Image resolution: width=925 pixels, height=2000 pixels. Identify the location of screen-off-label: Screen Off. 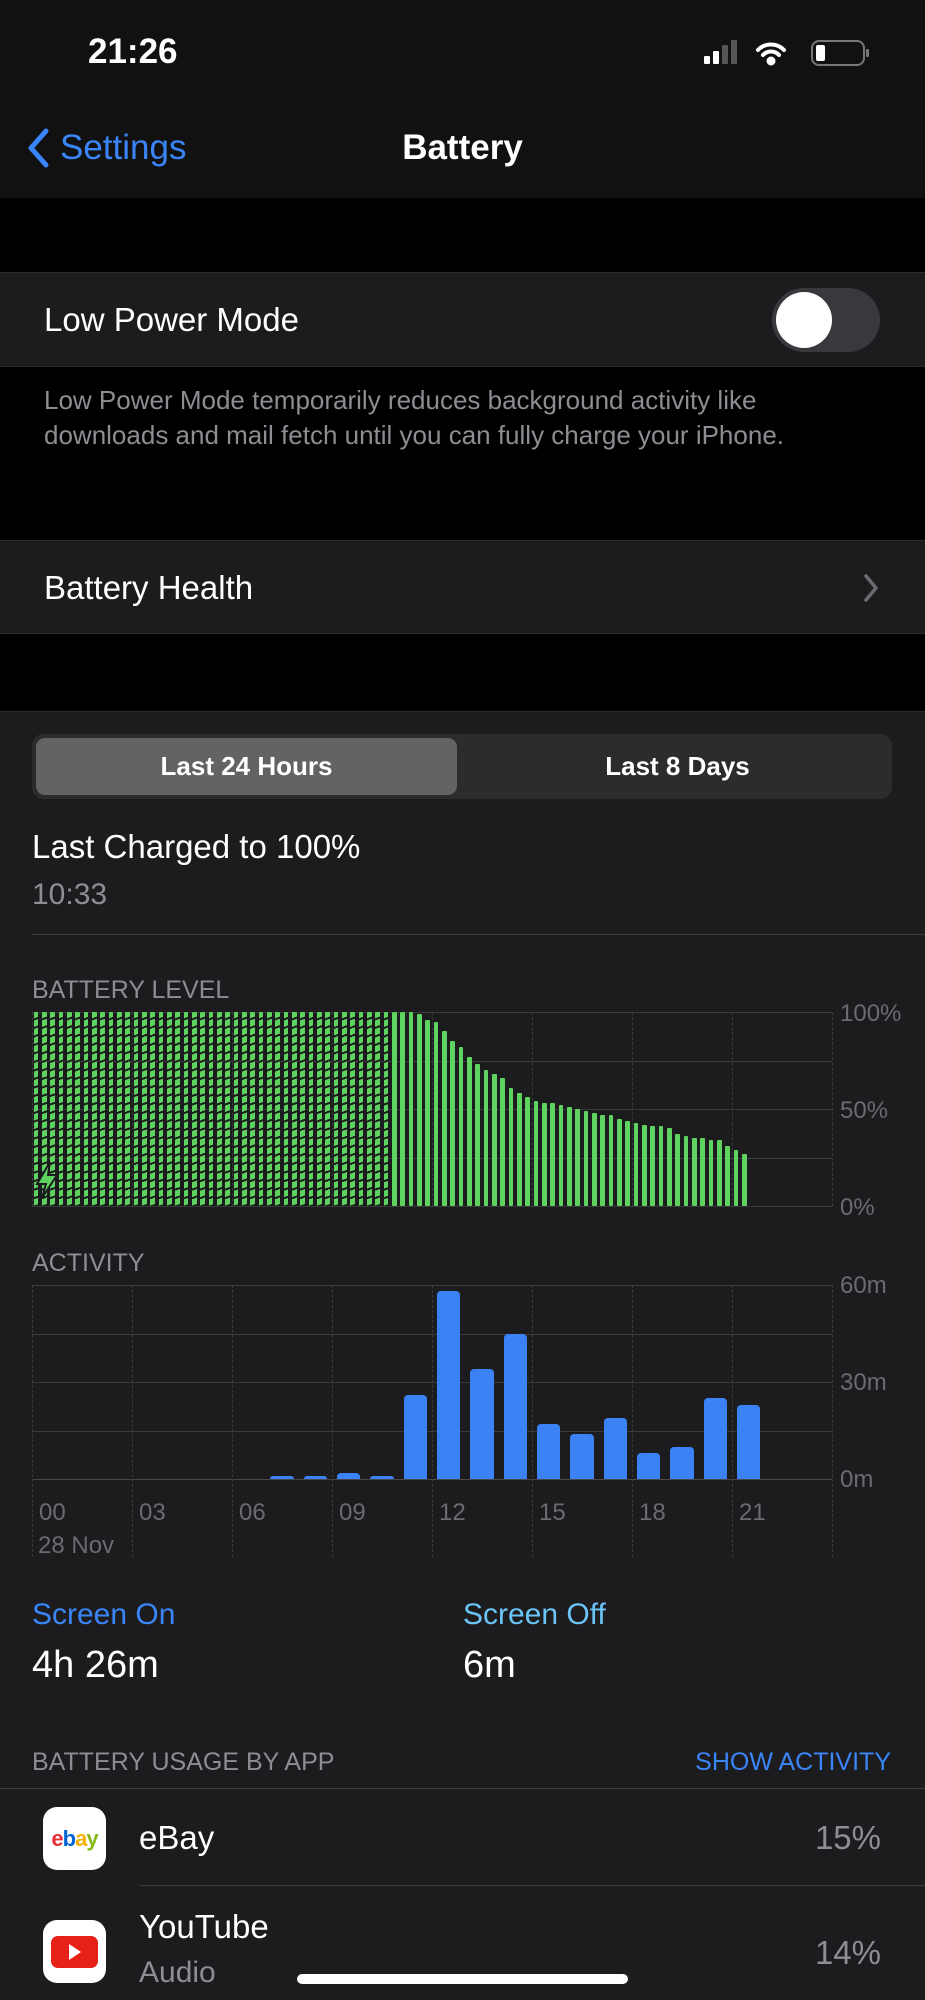
(534, 1614).